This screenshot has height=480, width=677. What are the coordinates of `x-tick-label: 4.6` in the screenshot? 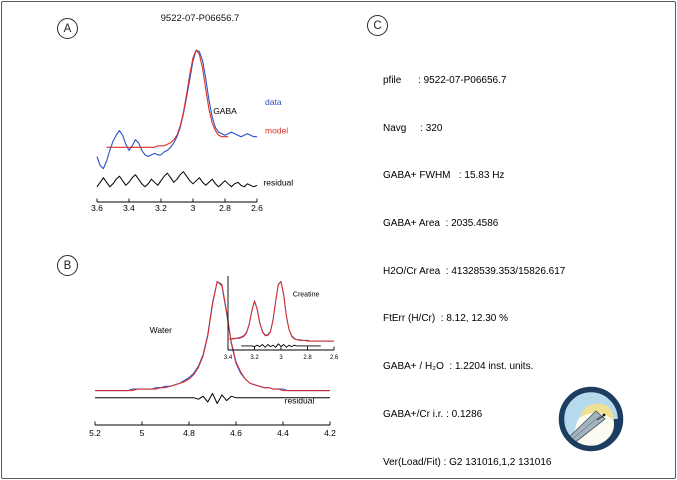 It's located at (236, 433).